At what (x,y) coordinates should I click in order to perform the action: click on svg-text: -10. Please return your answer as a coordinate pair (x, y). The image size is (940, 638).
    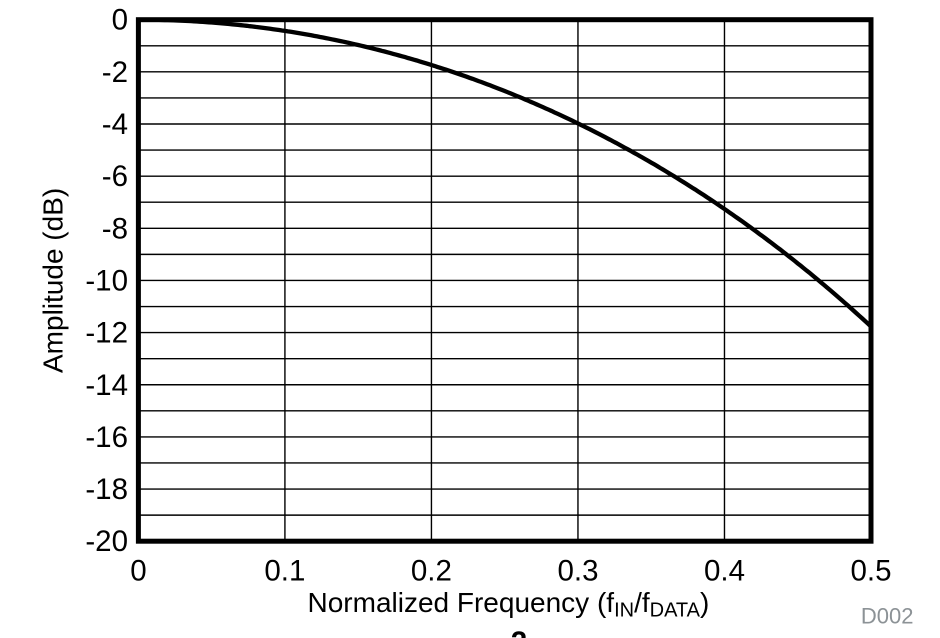
    Looking at the image, I should click on (106, 280).